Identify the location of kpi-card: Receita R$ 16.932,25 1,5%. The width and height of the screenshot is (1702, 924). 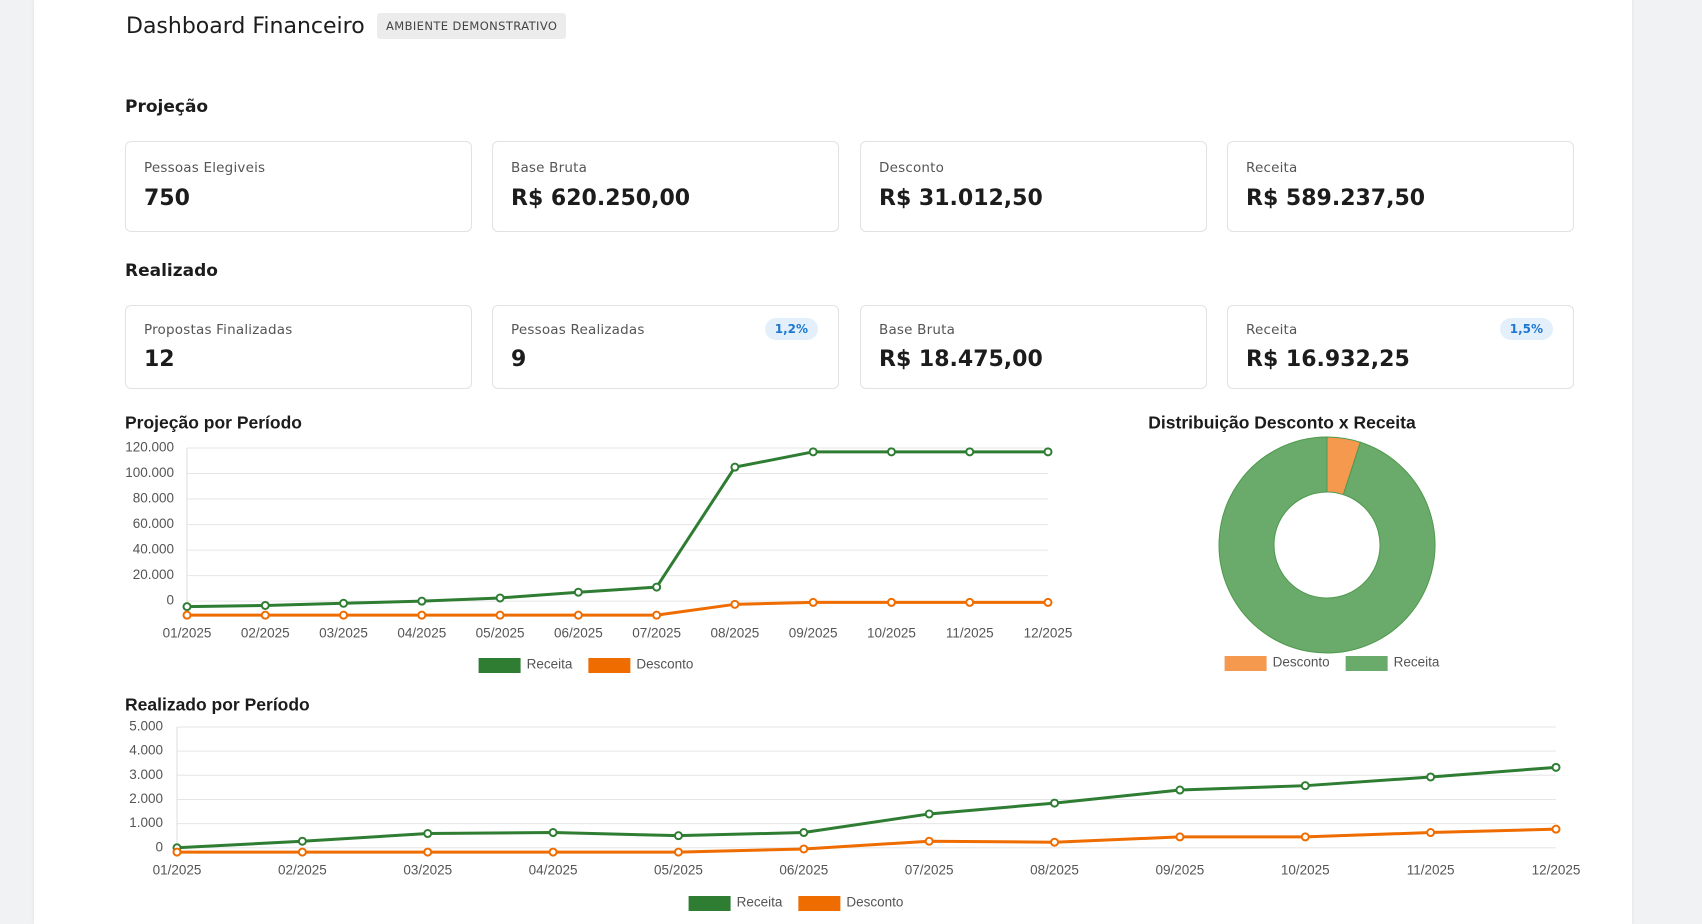
(1400, 347).